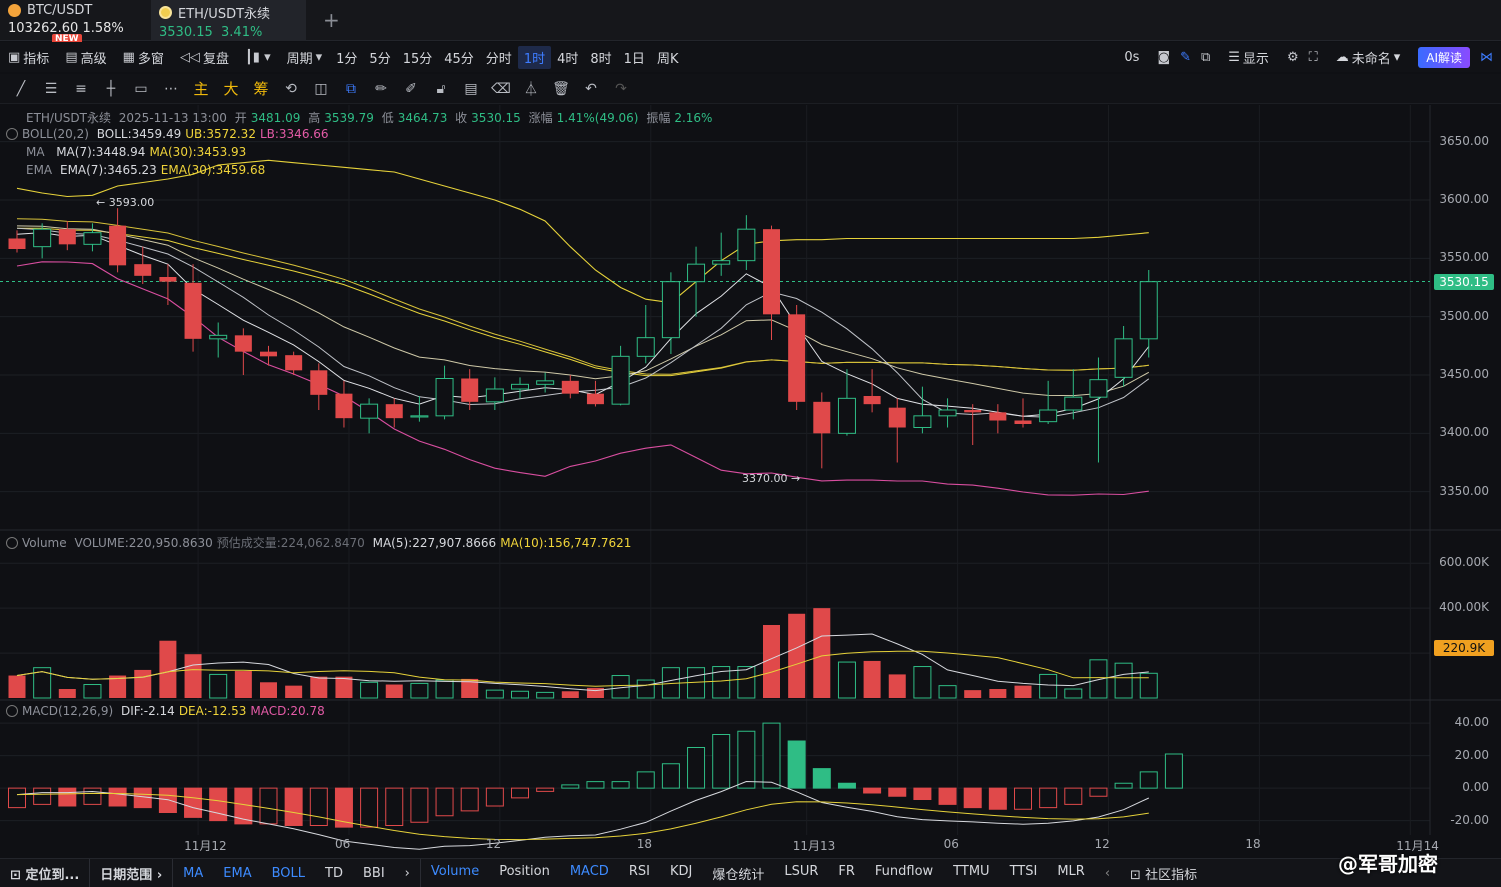  What do you see at coordinates (146, 170) in the screenshot?
I see `ema-legend: EMA EMA(7):3465.23 EMA(30):3459.68` at bounding box center [146, 170].